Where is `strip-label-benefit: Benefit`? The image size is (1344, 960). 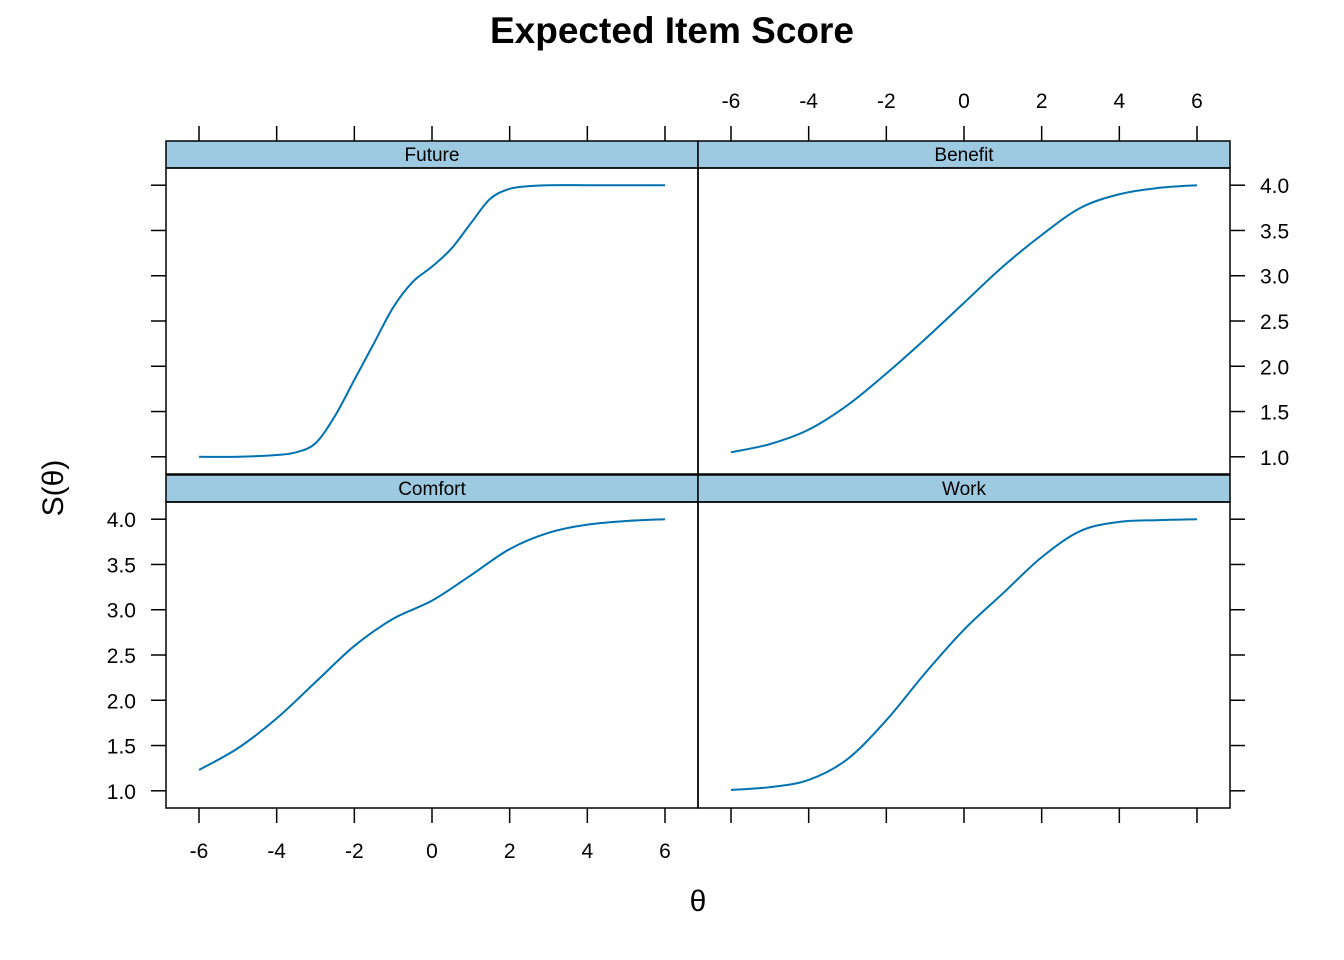 strip-label-benefit: Benefit is located at coordinates (964, 155).